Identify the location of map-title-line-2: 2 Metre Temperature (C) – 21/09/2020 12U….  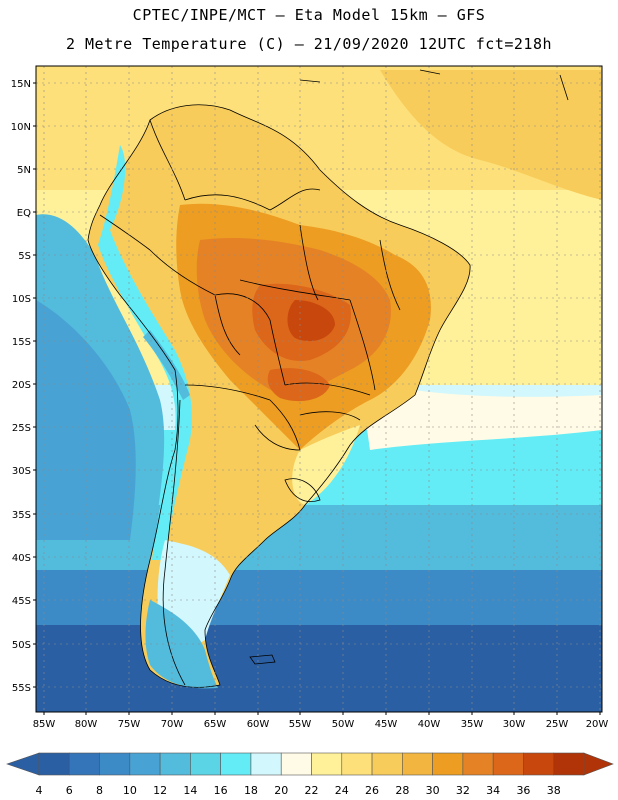
(309, 44).